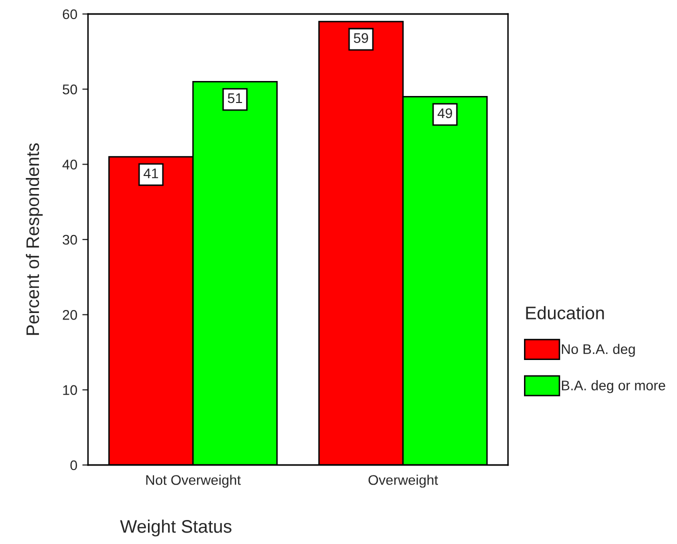 Image resolution: width=677 pixels, height=544 pixels. Describe the element at coordinates (403, 481) in the screenshot. I see `x-tick-label: Overweight` at that location.